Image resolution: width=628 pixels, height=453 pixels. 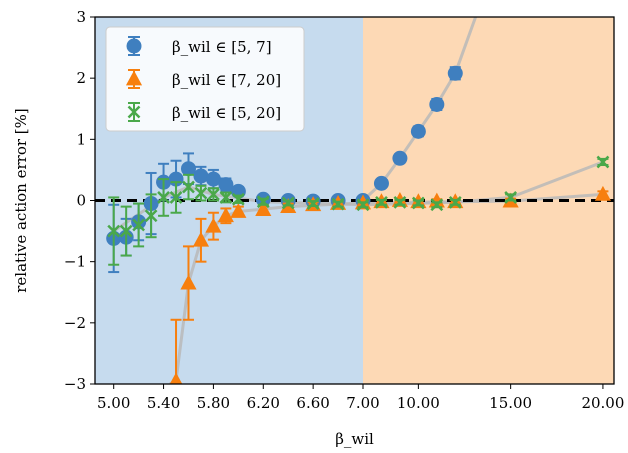 What do you see at coordinates (134, 112) in the screenshot?
I see `legend-marker-x` at bounding box center [134, 112].